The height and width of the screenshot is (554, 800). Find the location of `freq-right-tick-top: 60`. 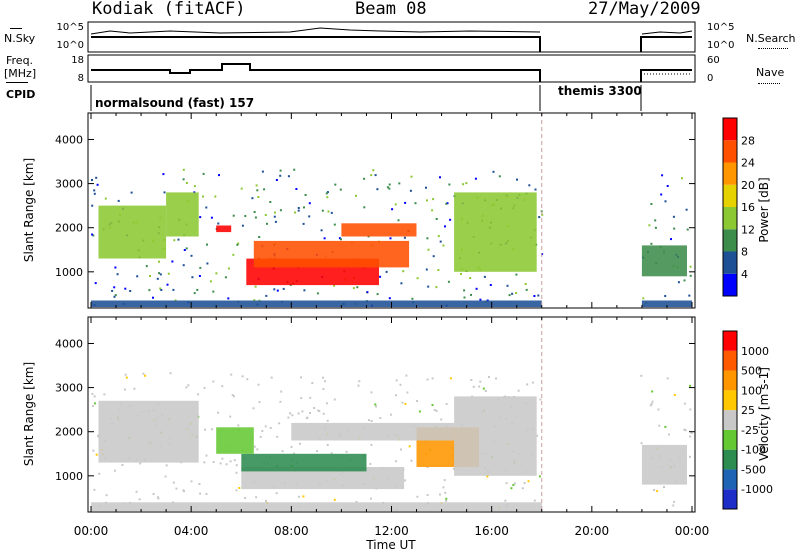

freq-right-tick-top: 60 is located at coordinates (713, 60).